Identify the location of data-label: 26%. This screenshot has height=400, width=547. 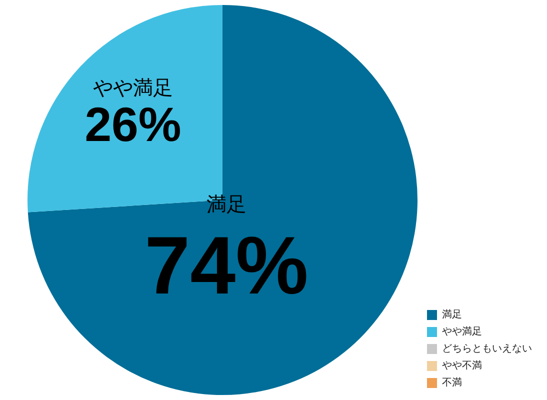
(133, 125).